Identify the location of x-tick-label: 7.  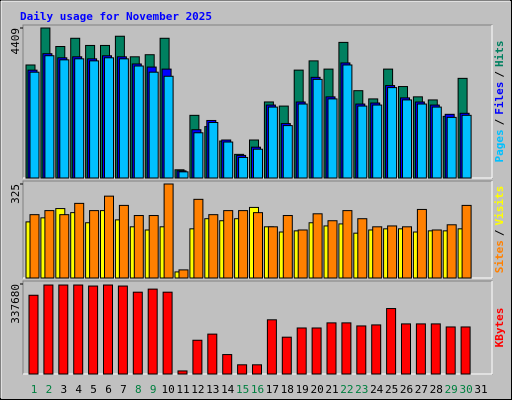
(123, 389).